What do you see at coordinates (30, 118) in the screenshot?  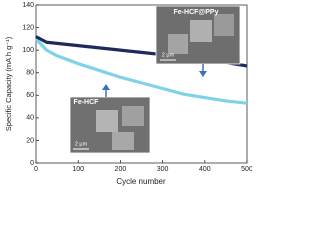 I see `y-tick-label: 40` at bounding box center [30, 118].